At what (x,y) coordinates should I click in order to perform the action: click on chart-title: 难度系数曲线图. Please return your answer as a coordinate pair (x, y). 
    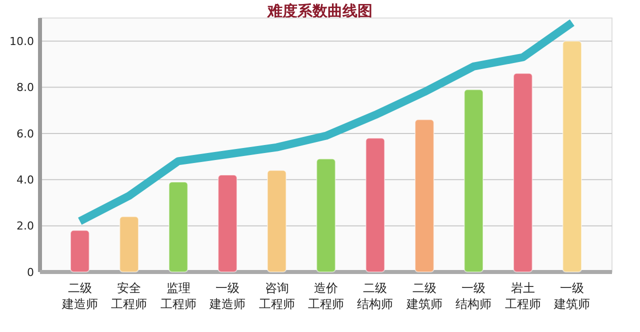
    Looking at the image, I should click on (319, 11).